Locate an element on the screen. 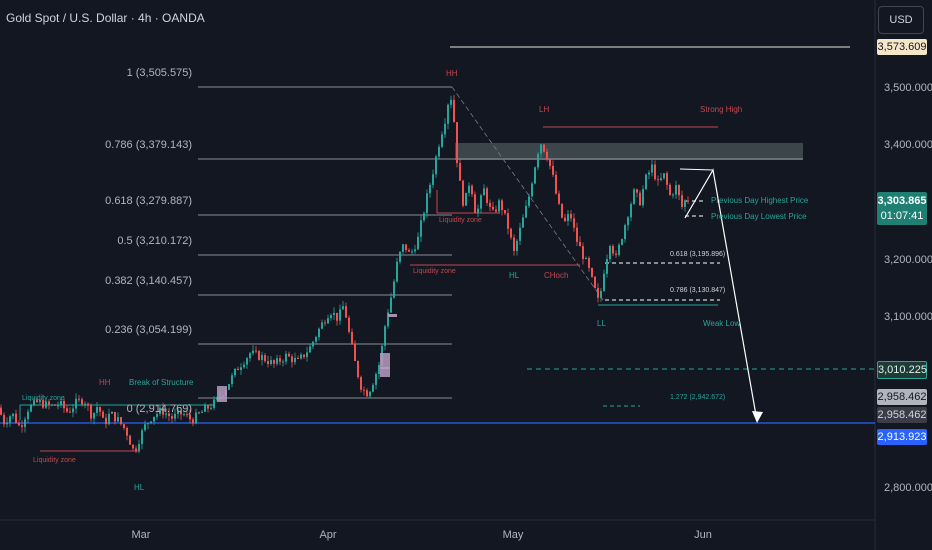  price-tick-2800: 2,800.000 is located at coordinates (908, 488).